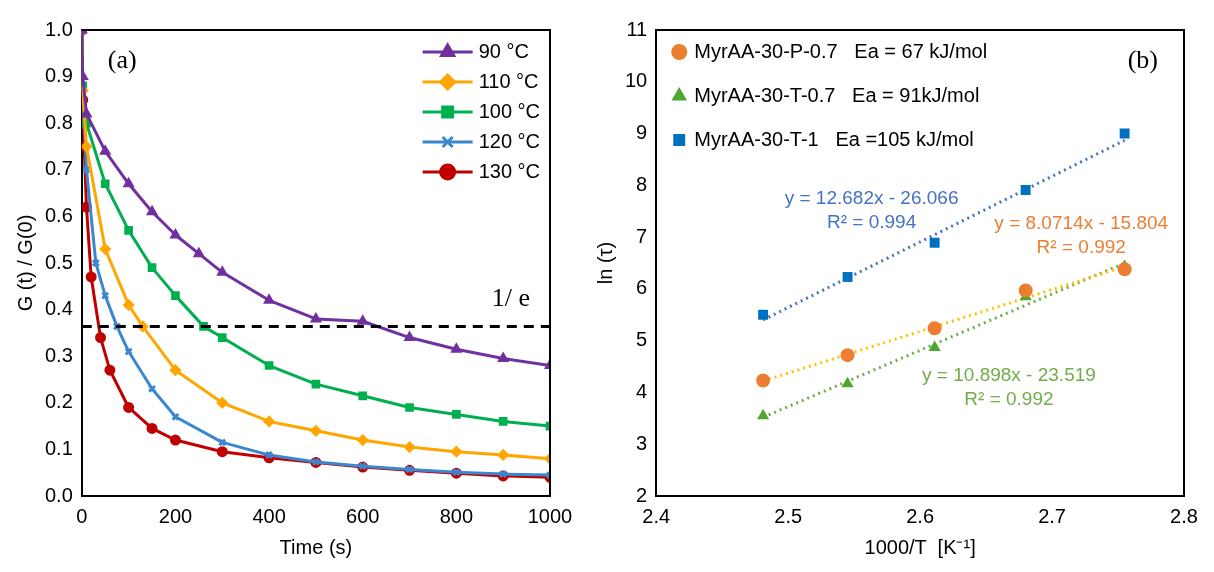 The height and width of the screenshot is (572, 1214). Describe the element at coordinates (1081, 234) in the screenshot. I see `annotation: y = 8.0714x - 15.804 R² = 0.992` at that location.